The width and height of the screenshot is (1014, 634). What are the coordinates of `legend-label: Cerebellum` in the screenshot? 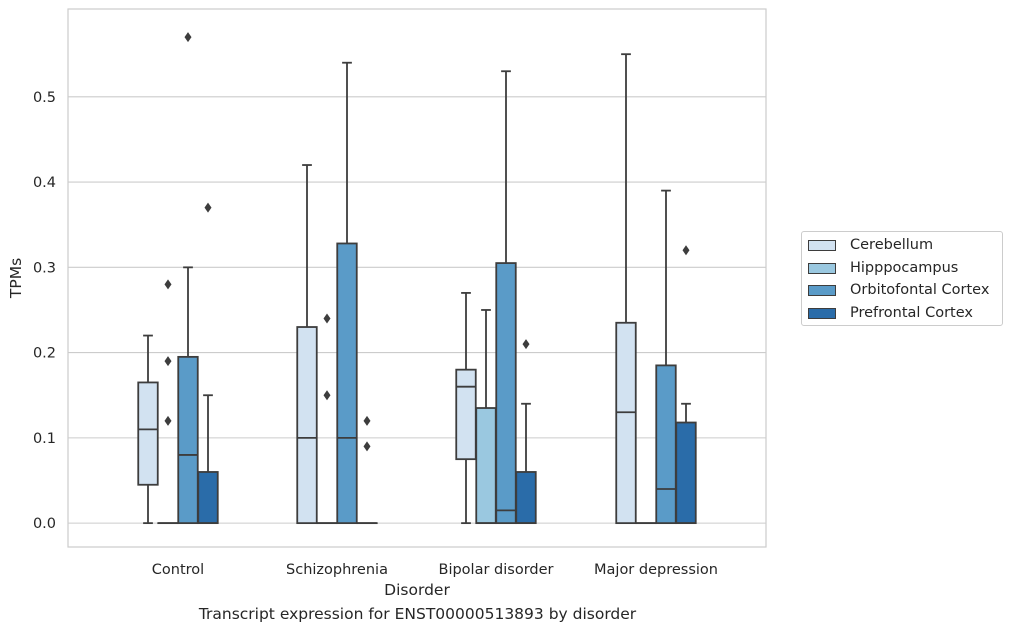 It's located at (892, 245).